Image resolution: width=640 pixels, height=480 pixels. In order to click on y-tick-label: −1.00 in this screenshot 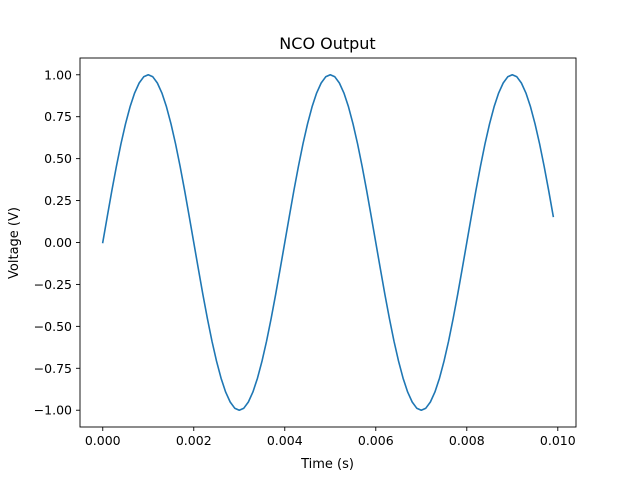, I will do `click(53, 410)`.